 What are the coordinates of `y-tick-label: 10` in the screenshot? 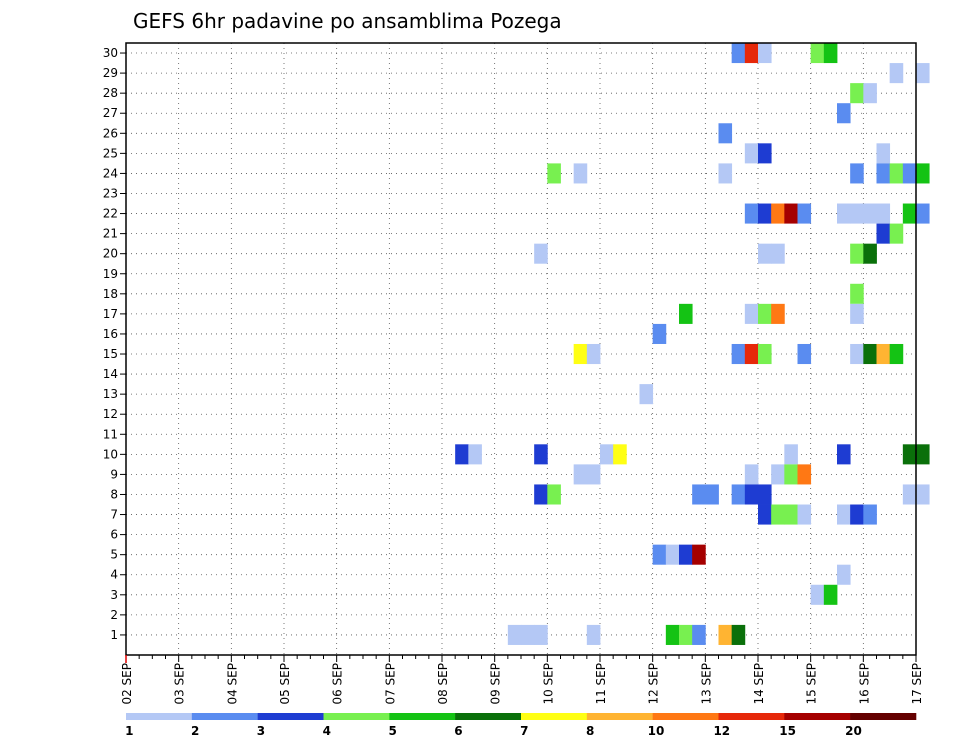 It's located at (110, 454).